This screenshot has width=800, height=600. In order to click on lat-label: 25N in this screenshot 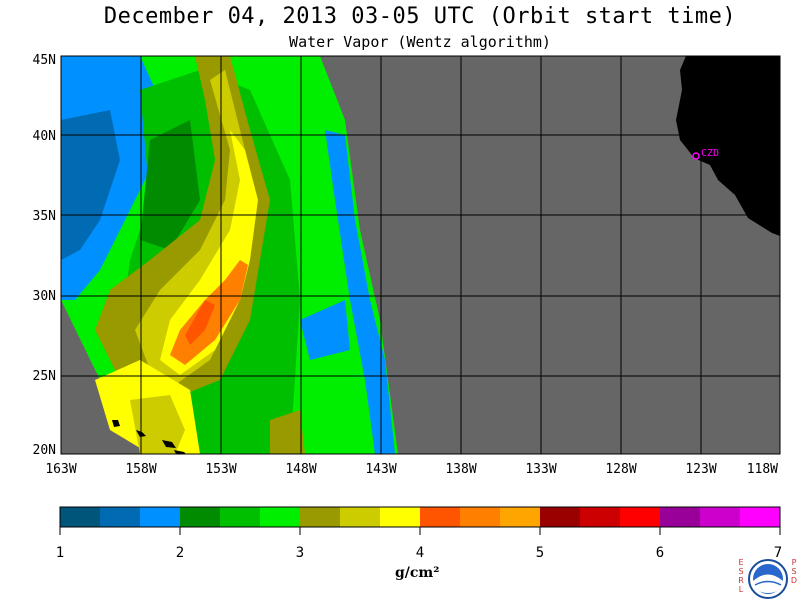, I will do `click(44, 376)`.